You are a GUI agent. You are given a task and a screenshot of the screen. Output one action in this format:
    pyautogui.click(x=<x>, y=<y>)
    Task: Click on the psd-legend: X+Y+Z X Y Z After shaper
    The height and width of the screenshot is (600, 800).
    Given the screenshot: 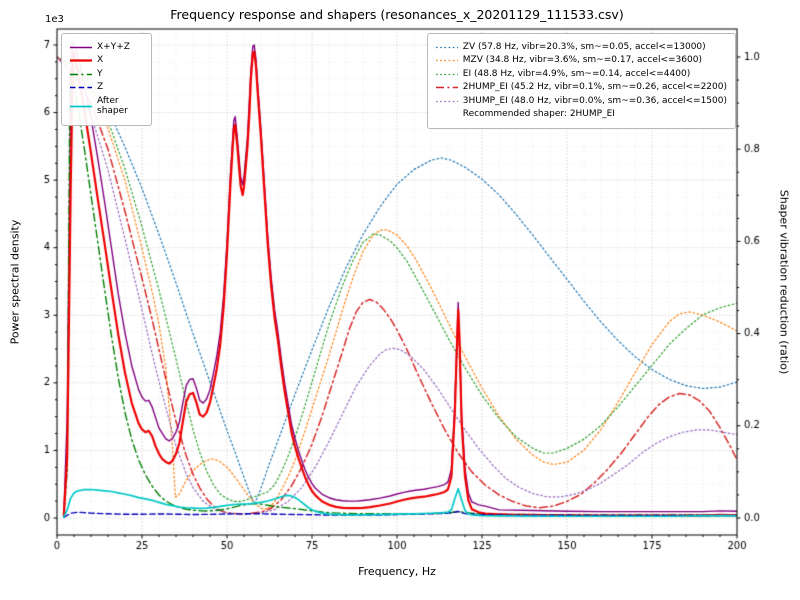 What is the action you would take?
    pyautogui.click(x=106, y=79)
    